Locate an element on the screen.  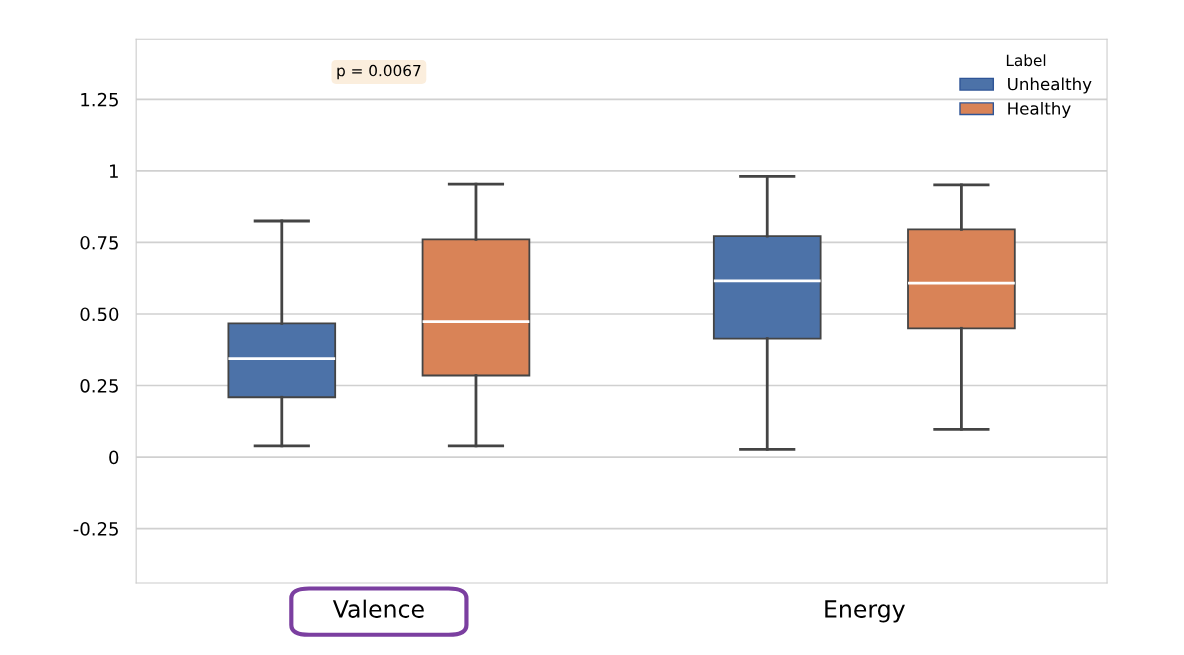
legend-title: Label is located at coordinates (1026, 60).